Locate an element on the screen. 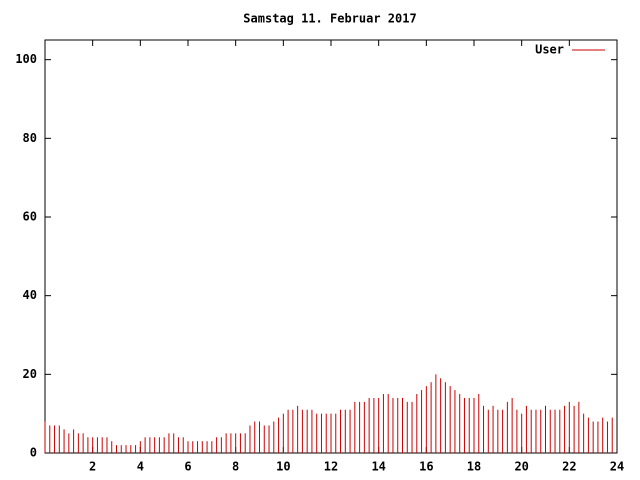 The width and height of the screenshot is (640, 480). y-tick-label: 80 is located at coordinates (30, 138).